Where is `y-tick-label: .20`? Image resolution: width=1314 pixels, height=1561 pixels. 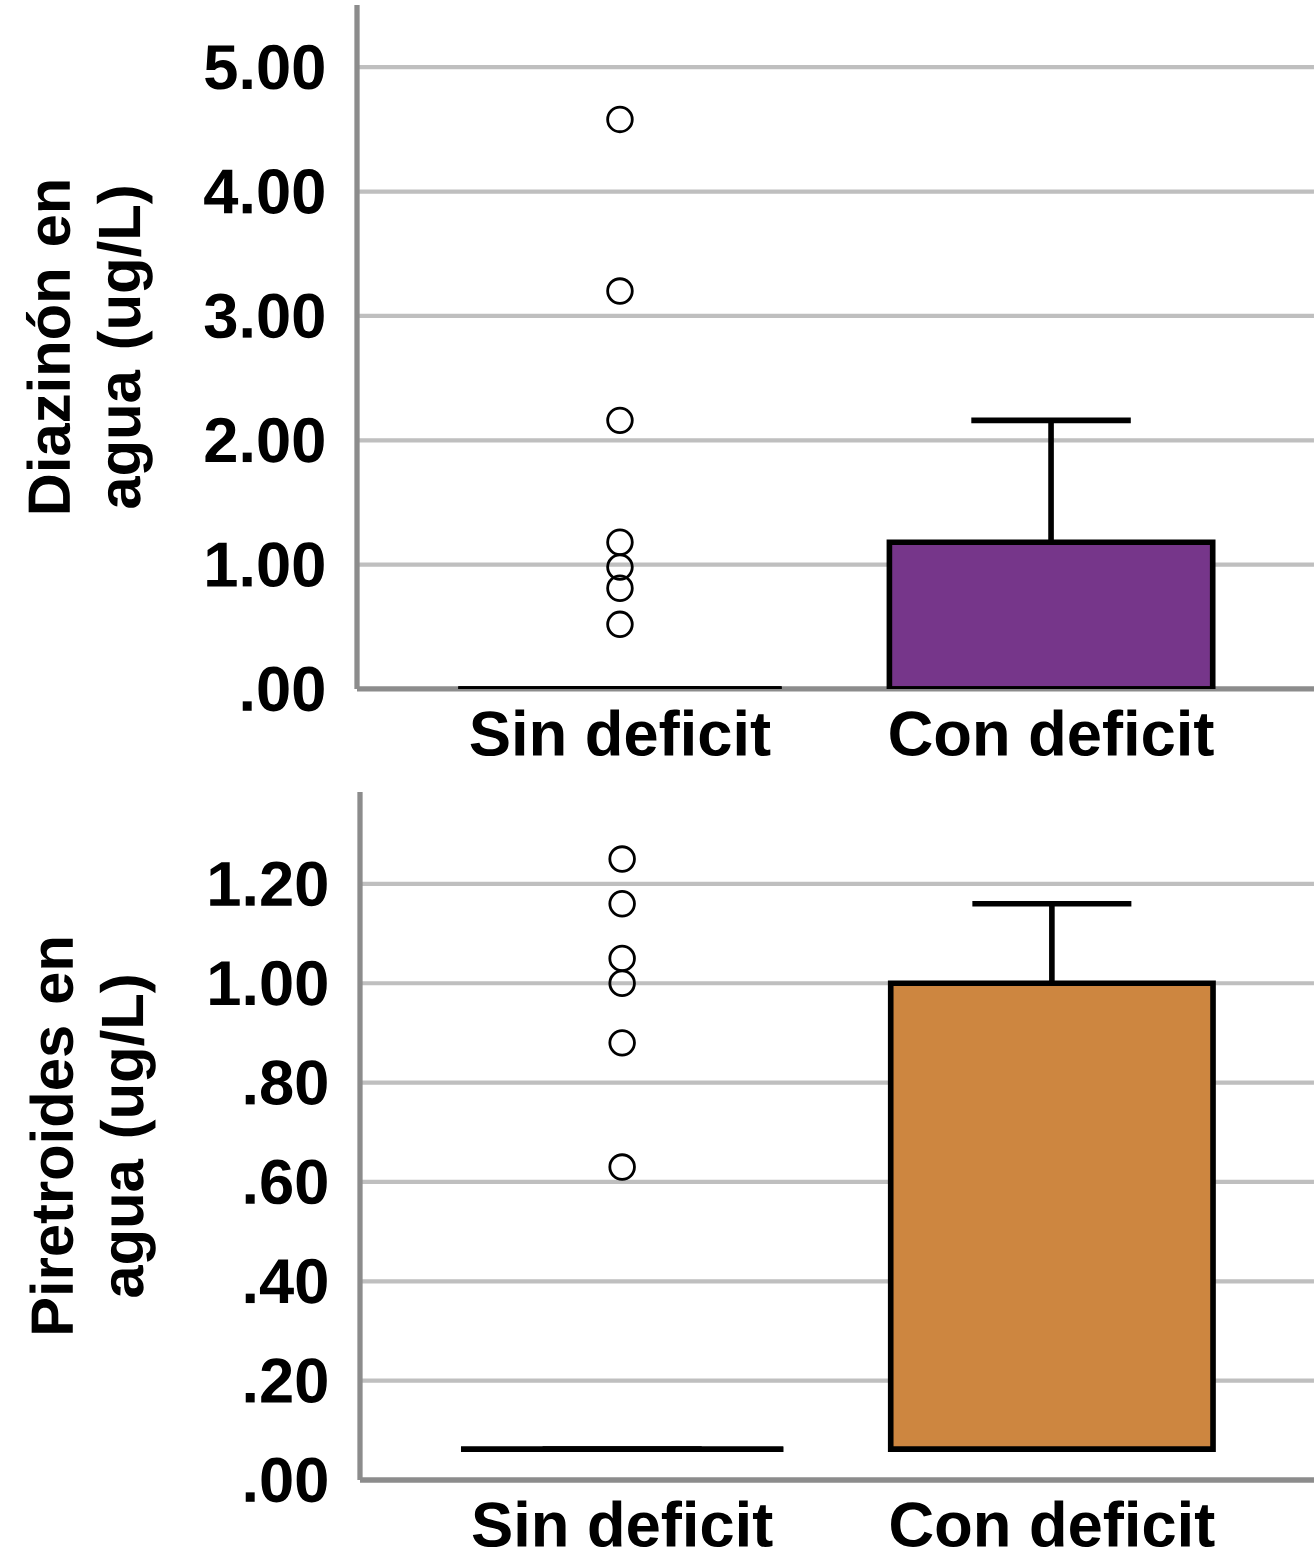 y-tick-label: .20 is located at coordinates (286, 1381).